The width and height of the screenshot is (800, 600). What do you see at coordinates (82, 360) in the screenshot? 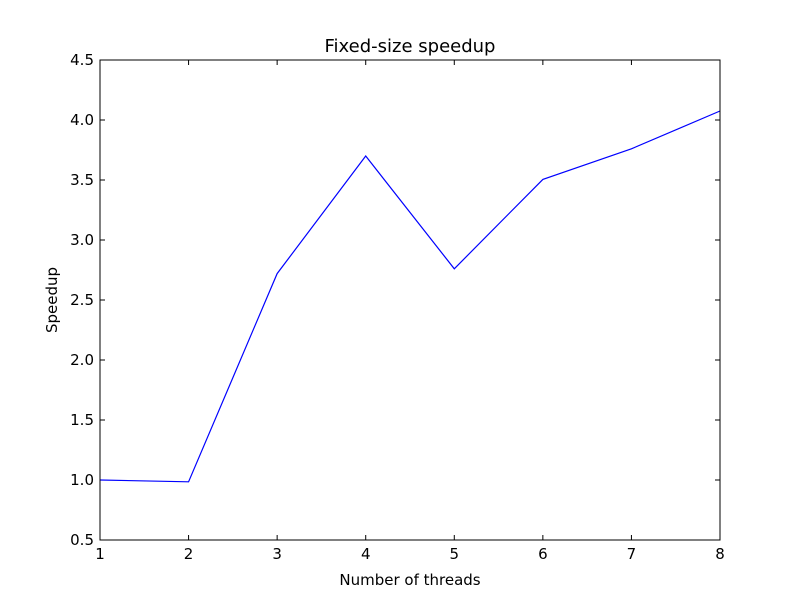
I see `y-tick-label: 2.0` at bounding box center [82, 360].